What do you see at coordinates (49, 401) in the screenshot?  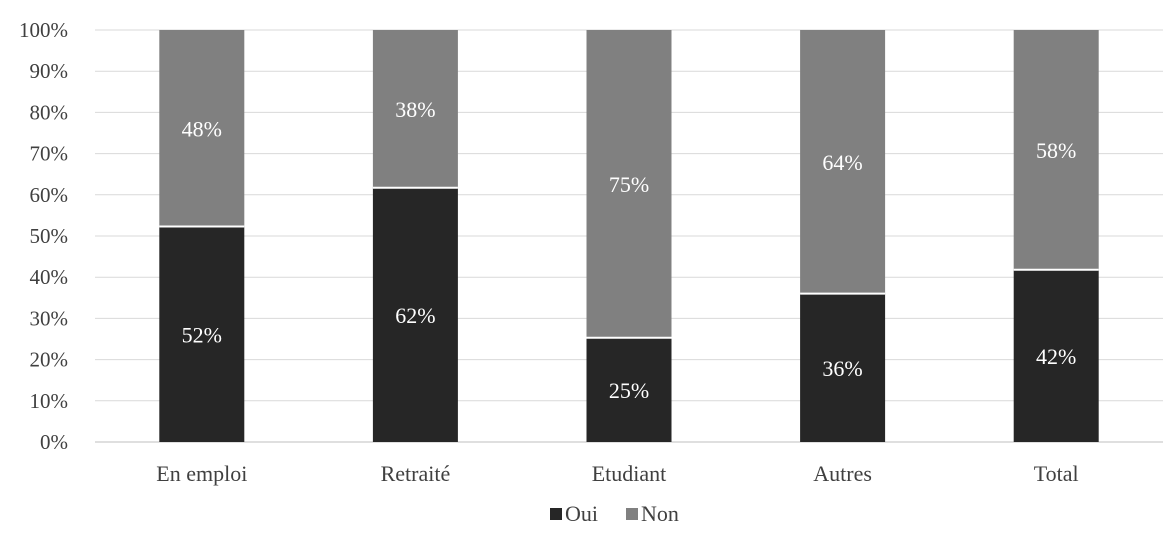 I see `y-tick-label: 10%` at bounding box center [49, 401].